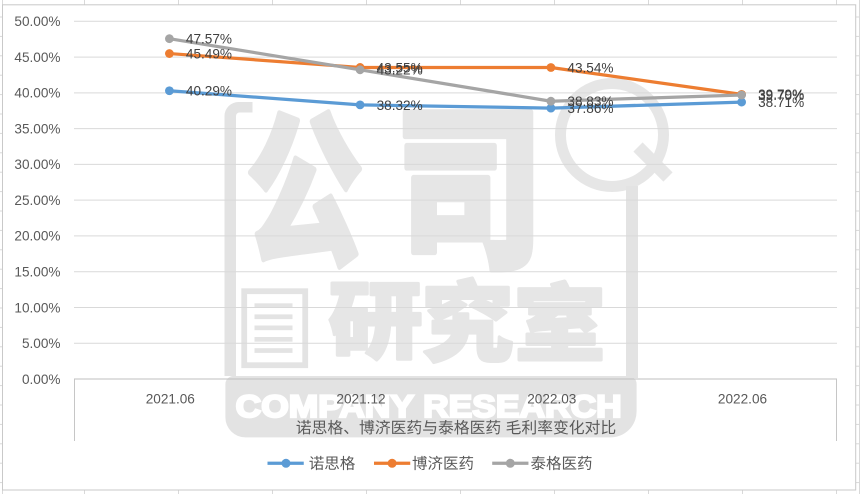  I want to click on svg-text: 45.00%, so click(37, 57).